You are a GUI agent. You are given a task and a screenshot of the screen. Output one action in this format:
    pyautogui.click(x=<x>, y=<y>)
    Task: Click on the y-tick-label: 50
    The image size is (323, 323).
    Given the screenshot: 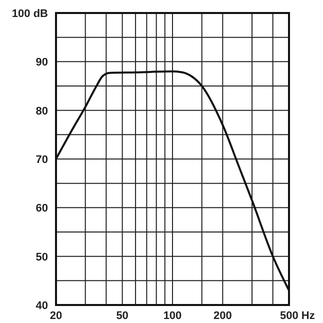 What is the action you would take?
    pyautogui.click(x=42, y=257)
    